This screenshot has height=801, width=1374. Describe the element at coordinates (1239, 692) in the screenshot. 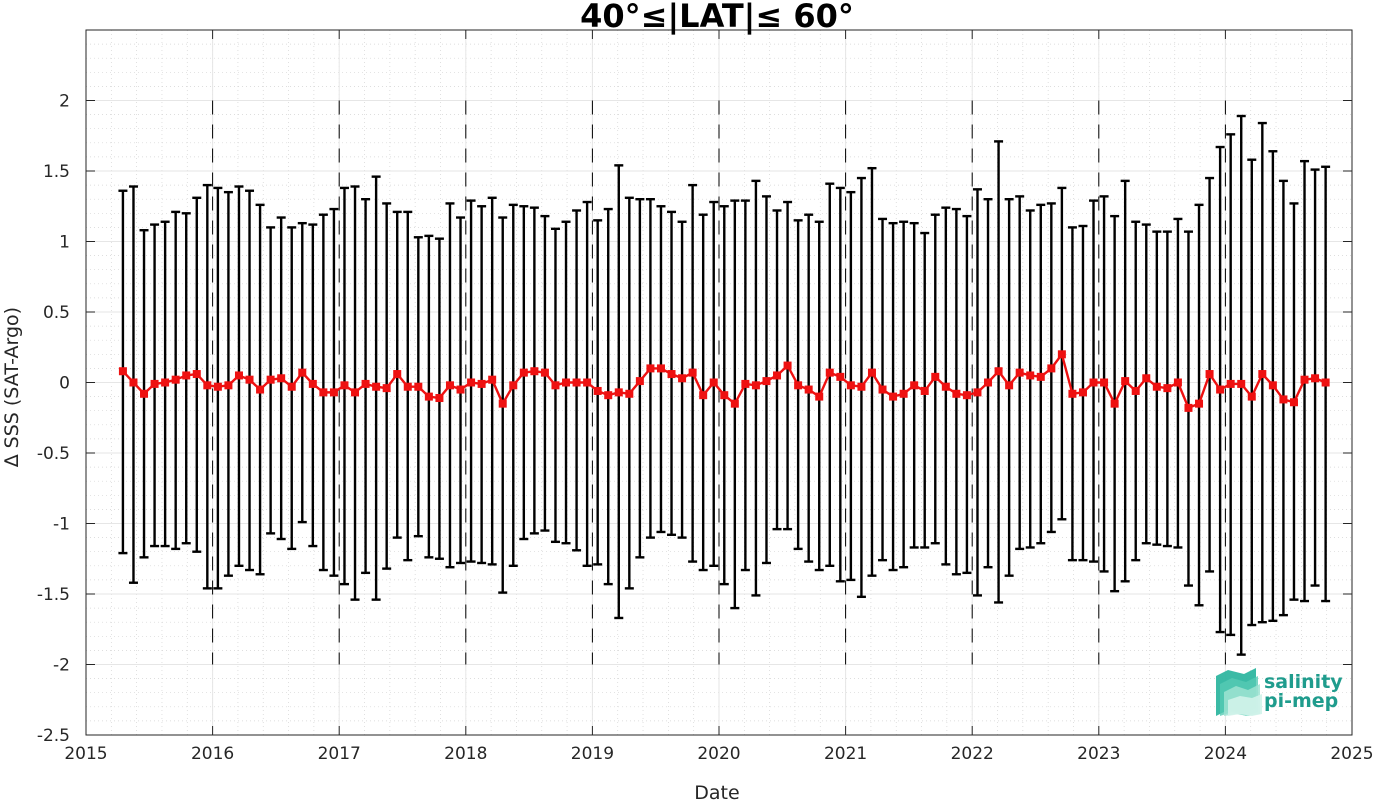

I see `logo-waves-icon` at that location.